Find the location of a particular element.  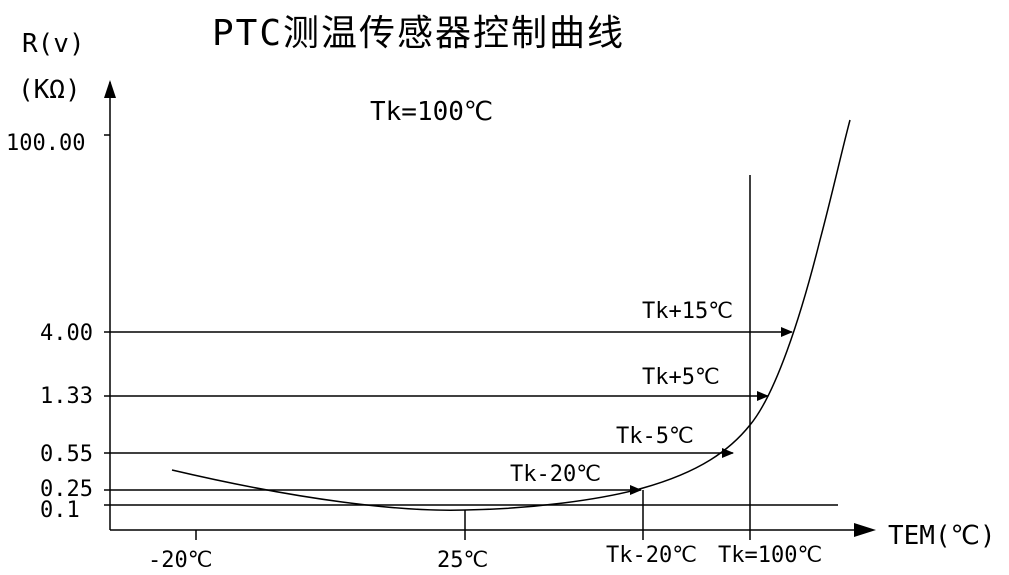

y-tick-label: 0.25 is located at coordinates (66, 489).